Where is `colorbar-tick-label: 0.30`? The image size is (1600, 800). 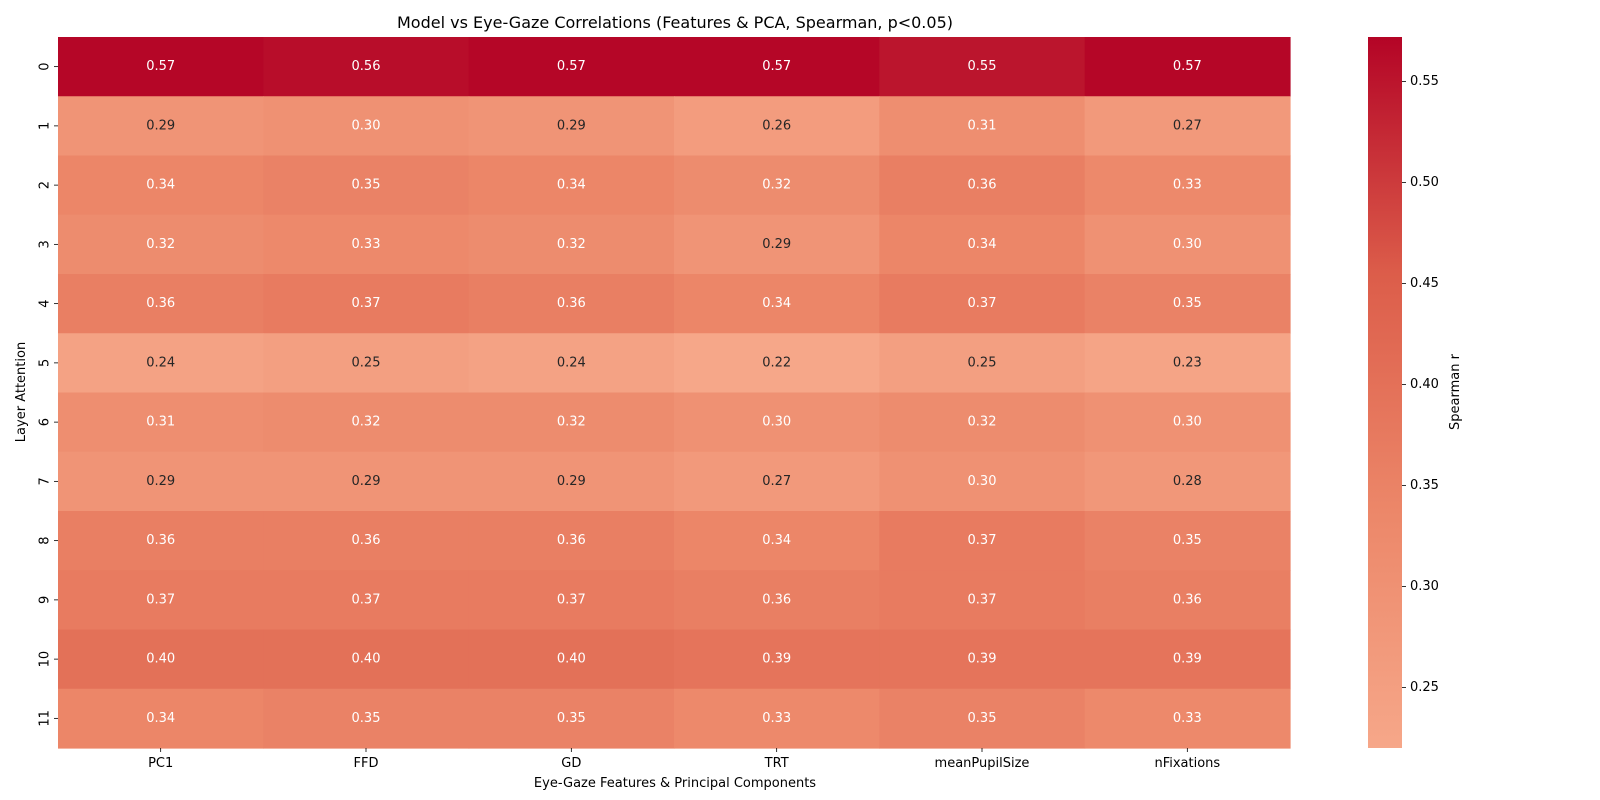 colorbar-tick-label: 0.30 is located at coordinates (1424, 586).